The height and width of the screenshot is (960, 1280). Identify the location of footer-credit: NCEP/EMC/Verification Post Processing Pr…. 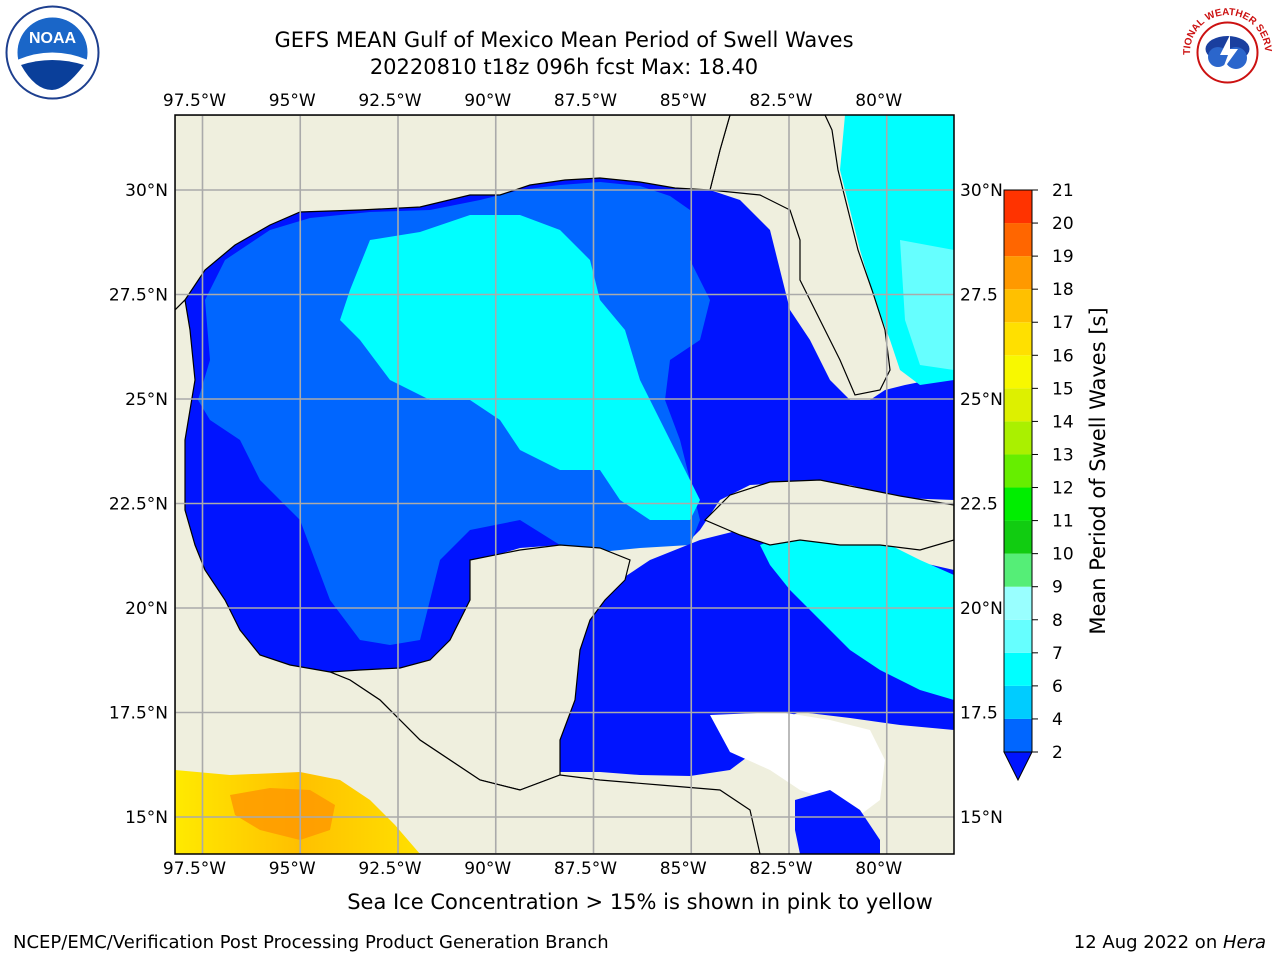
(311, 942).